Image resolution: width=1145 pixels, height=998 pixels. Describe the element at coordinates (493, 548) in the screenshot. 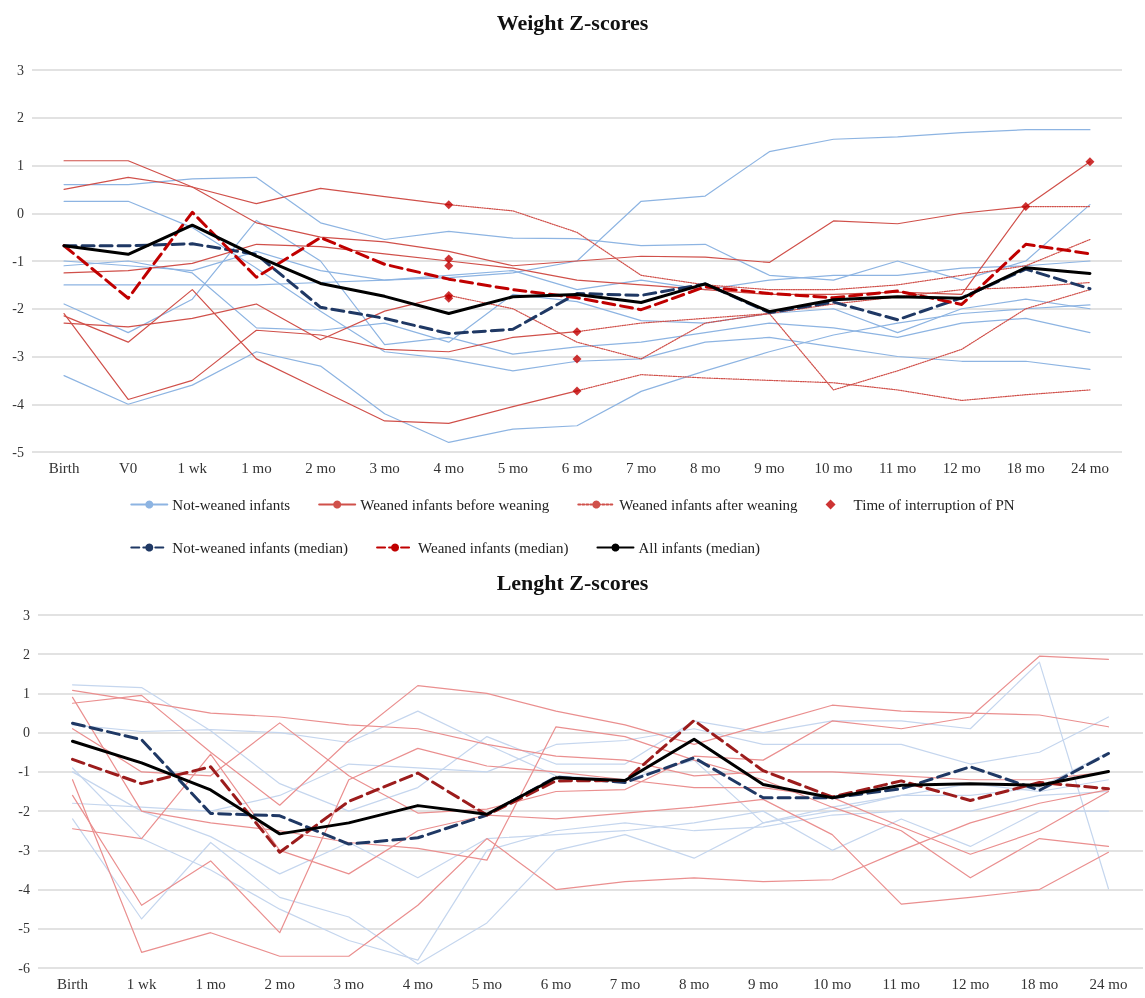

I see `legend-label: Weaned infants (median)` at that location.